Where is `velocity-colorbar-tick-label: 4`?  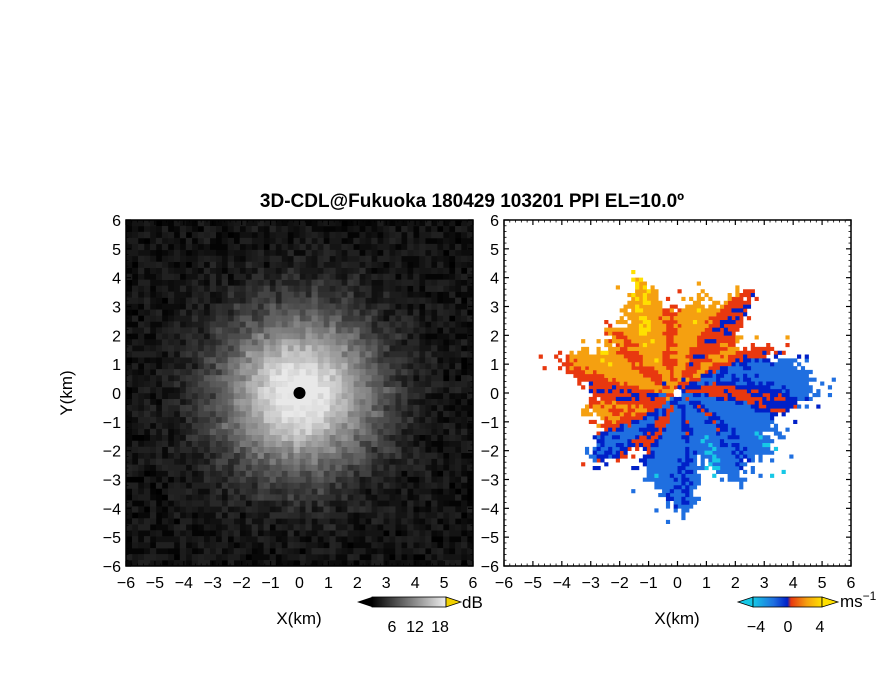
velocity-colorbar-tick-label: 4 is located at coordinates (820, 627).